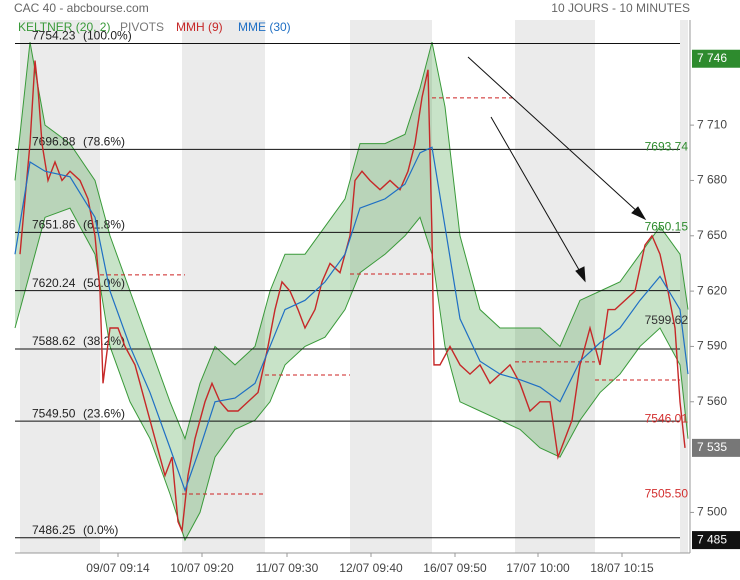  What do you see at coordinates (557, 169) in the screenshot?
I see `arrows` at bounding box center [557, 169].